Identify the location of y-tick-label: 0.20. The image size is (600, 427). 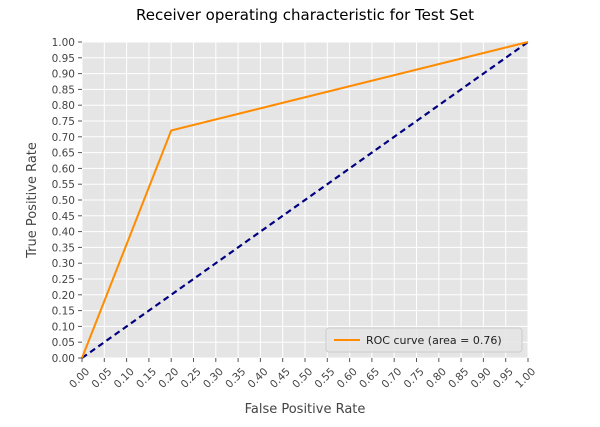
(63, 296).